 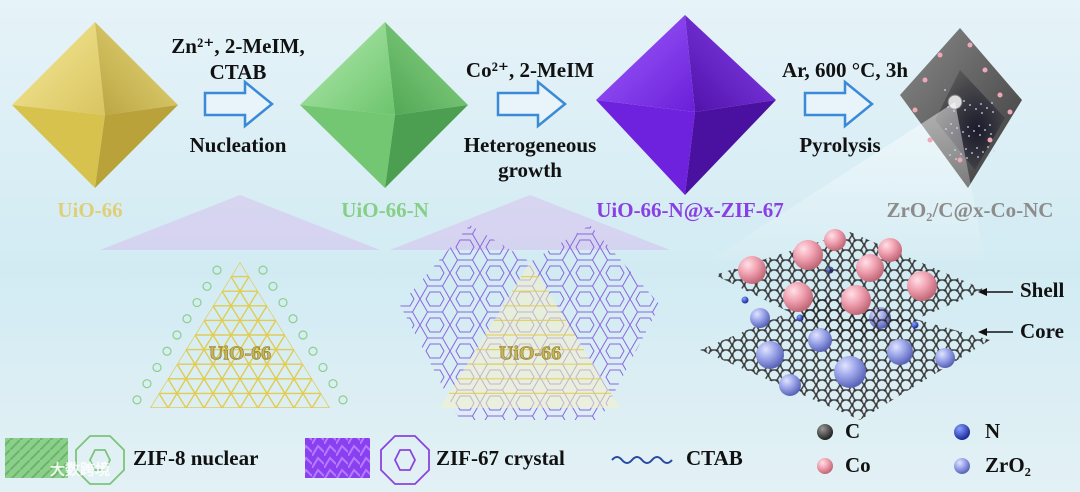 What do you see at coordinates (237, 46) in the screenshot?
I see `step-condition: Zn²⁺, 2-MeIM,` at bounding box center [237, 46].